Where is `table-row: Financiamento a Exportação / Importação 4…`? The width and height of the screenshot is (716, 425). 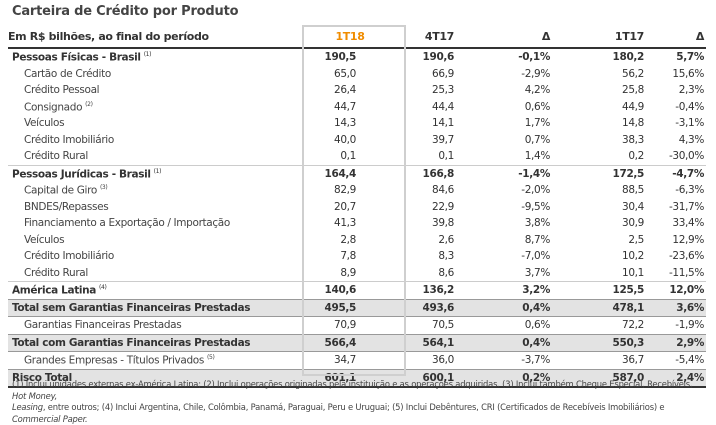 table-row: Financiamento a Exportação / Importação 4… is located at coordinates (357, 223).